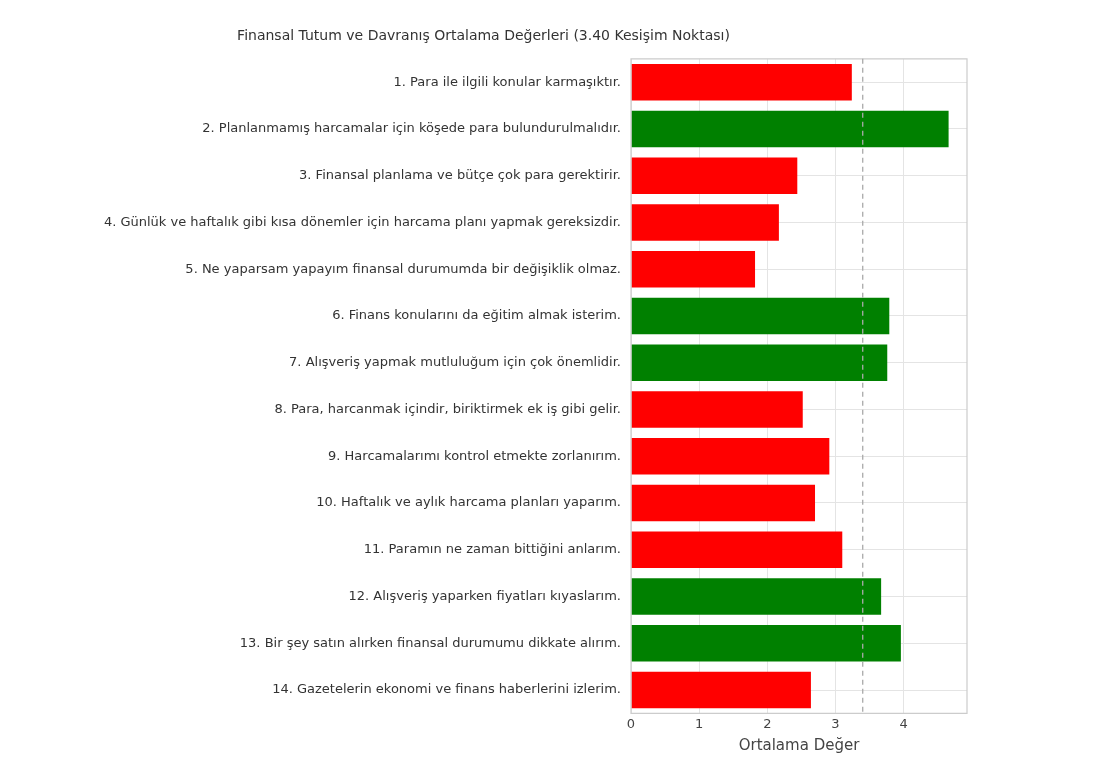 Image resolution: width=1102 pixels, height=771 pixels. I want to click on x-axis-title: Ortalama Değer, so click(799, 744).